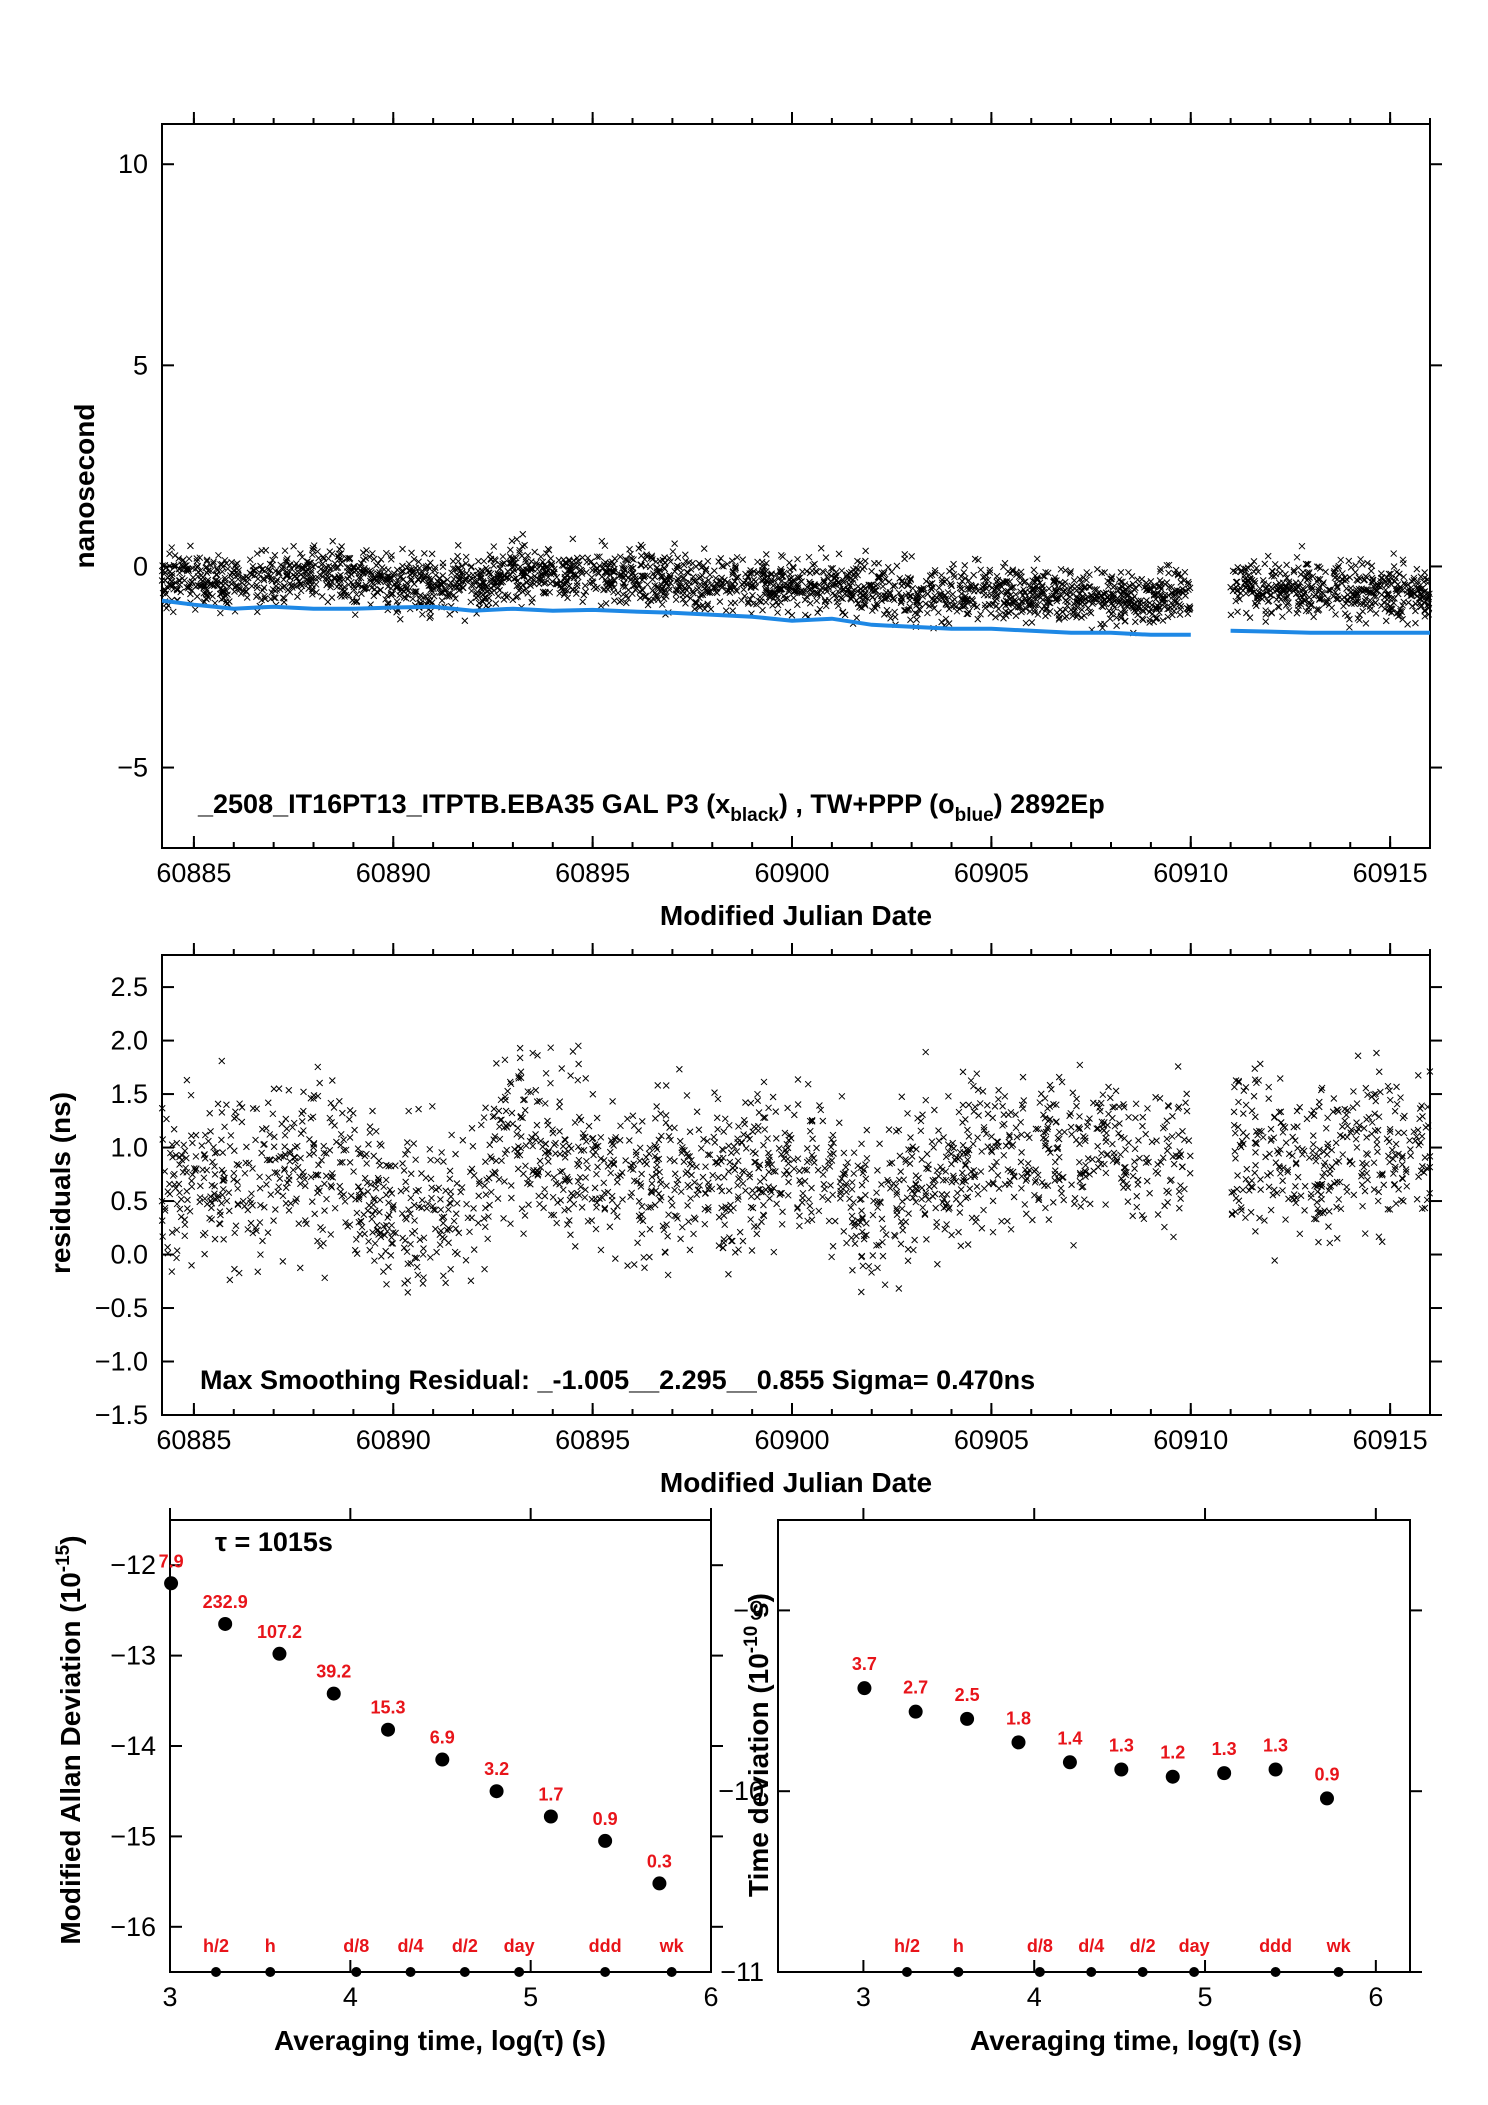 The width and height of the screenshot is (1488, 2105). What do you see at coordinates (132, 768) in the screenshot?
I see `y-tick-label: −5` at bounding box center [132, 768].